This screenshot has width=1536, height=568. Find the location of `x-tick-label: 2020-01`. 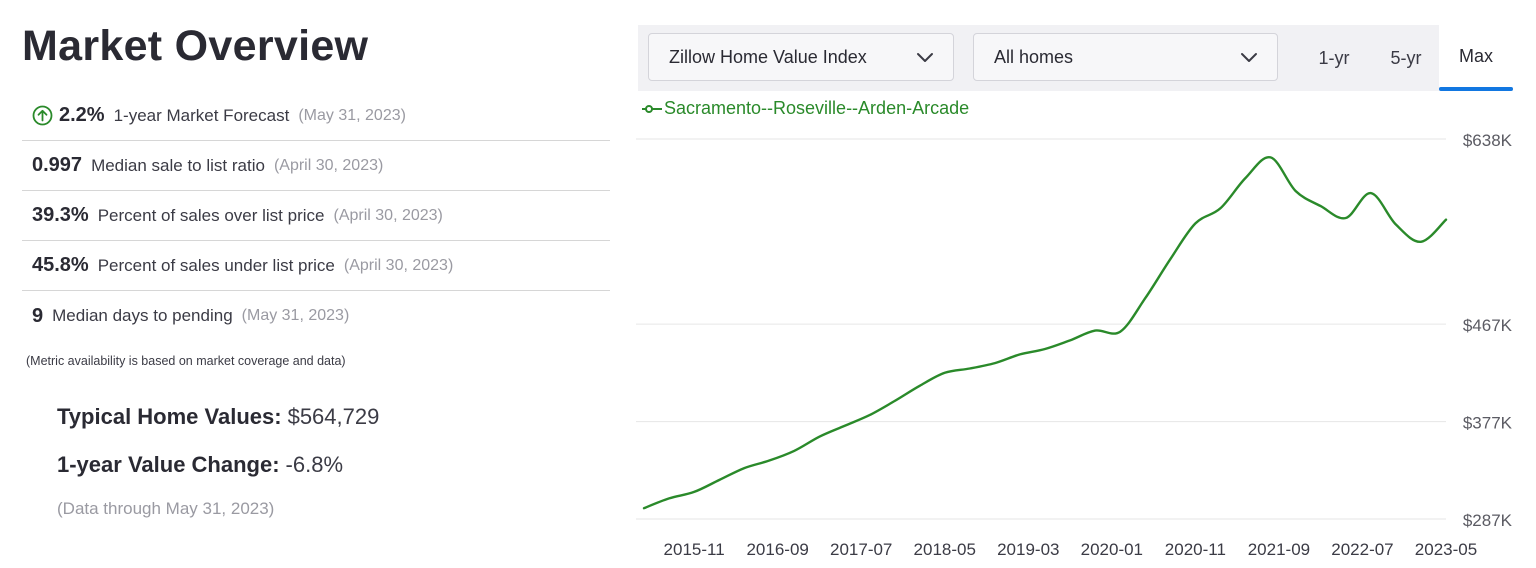

x-tick-label: 2020-01 is located at coordinates (1112, 549).